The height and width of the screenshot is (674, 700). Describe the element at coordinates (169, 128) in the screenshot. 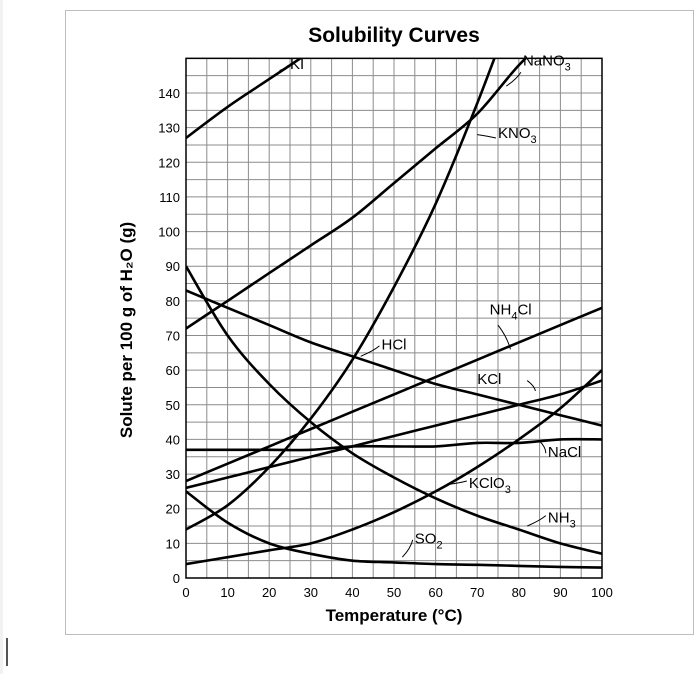

I see `y-tick-label: 130` at that location.